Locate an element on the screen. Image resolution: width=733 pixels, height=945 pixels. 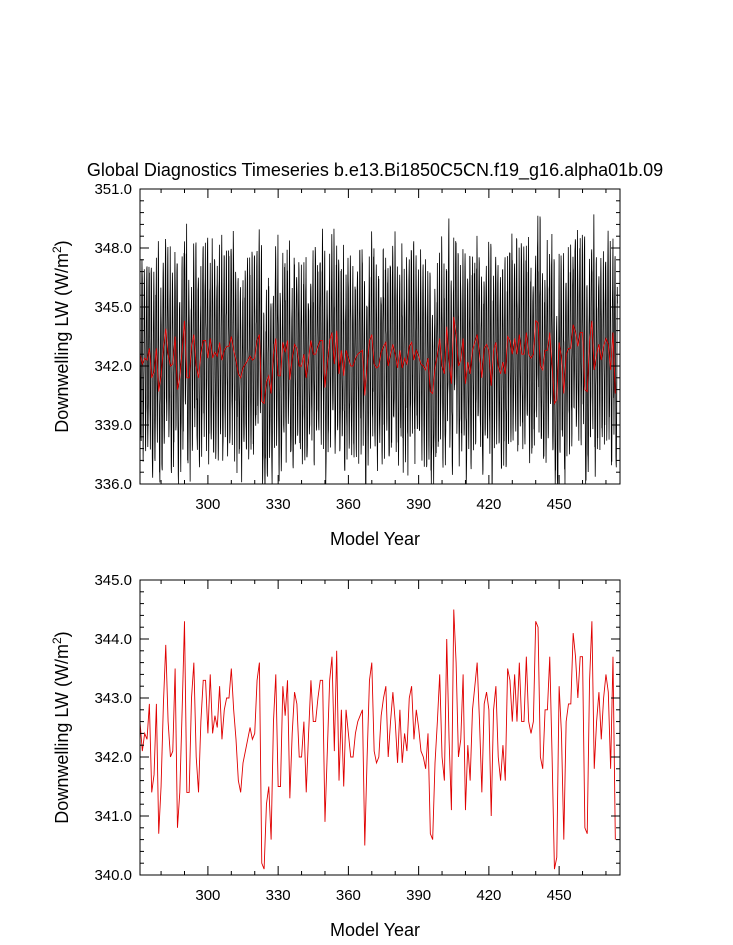
top-y-label-end: ) is located at coordinates (62, 243).